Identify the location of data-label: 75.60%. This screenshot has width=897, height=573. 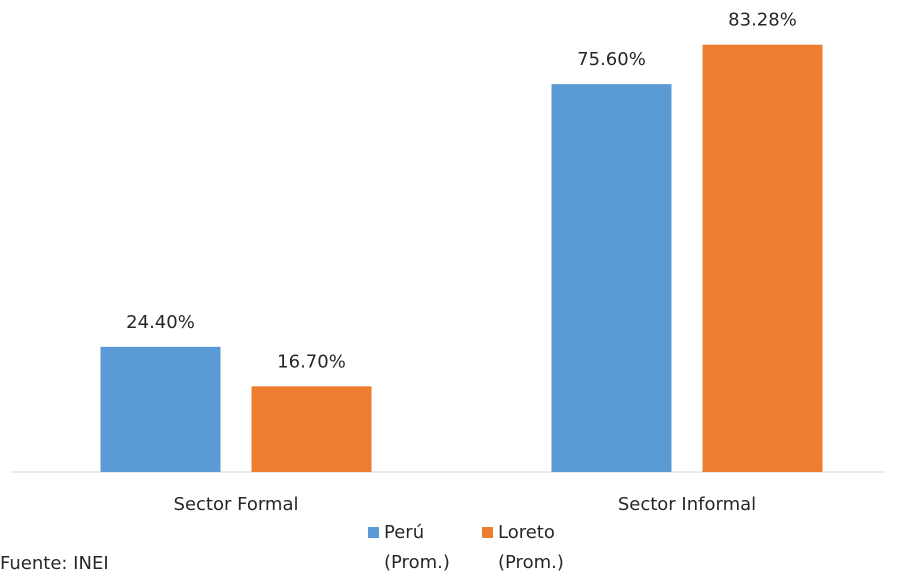
(611, 59).